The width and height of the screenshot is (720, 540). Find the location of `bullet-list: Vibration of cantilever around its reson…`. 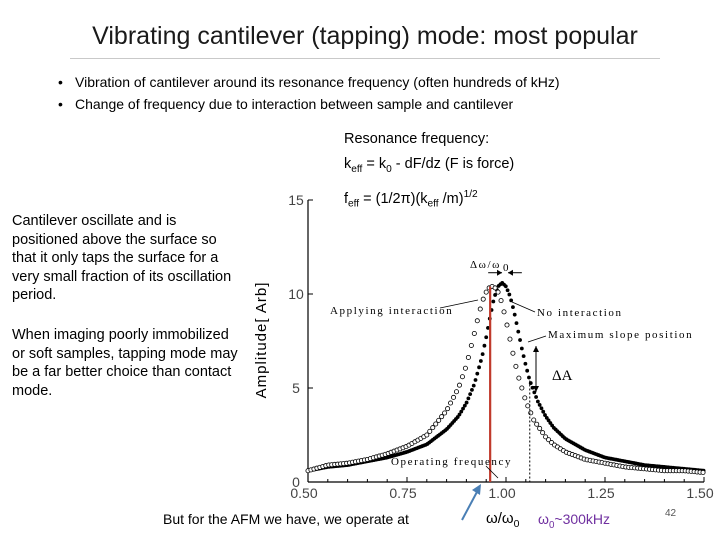

bullet-list: Vibration of cantilever around its reson… is located at coordinates (309, 93).